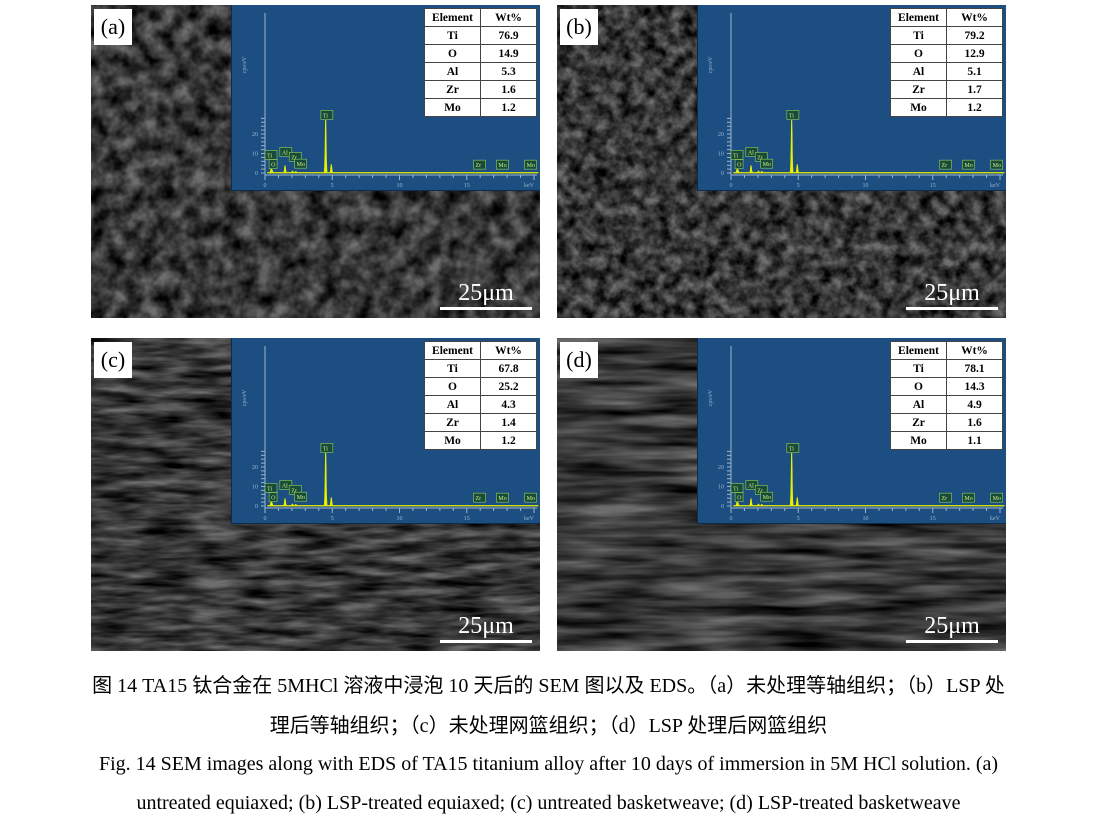  I want to click on eds-table: Element Wt% Ti 67.8 O 25.2 Al 4.3 Zr 1.4 Mo 1.2, so click(480, 395).